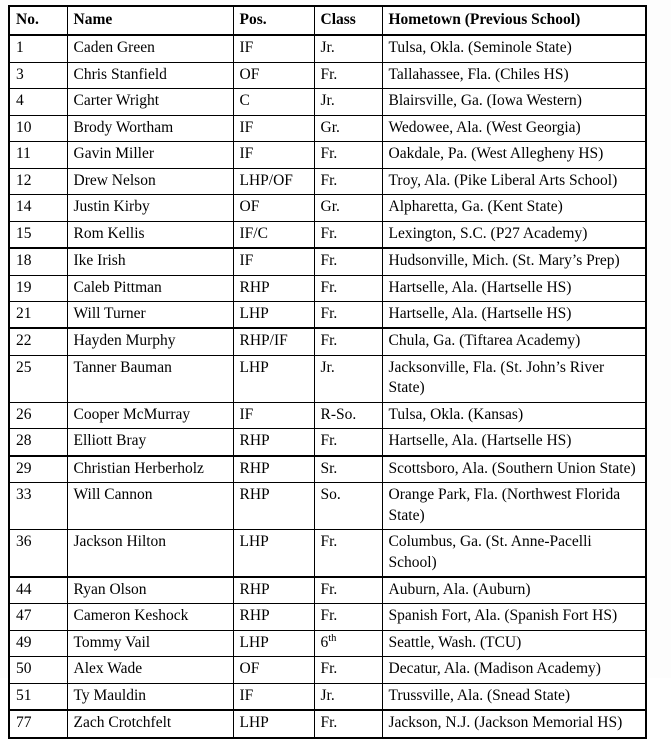 Image resolution: width=671 pixels, height=739 pixels. I want to click on cell-name: Caden Green, so click(150, 48).